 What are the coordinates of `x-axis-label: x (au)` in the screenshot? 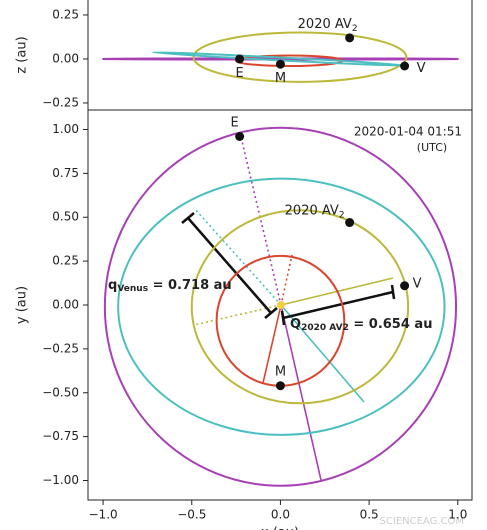 It's located at (280, 528).